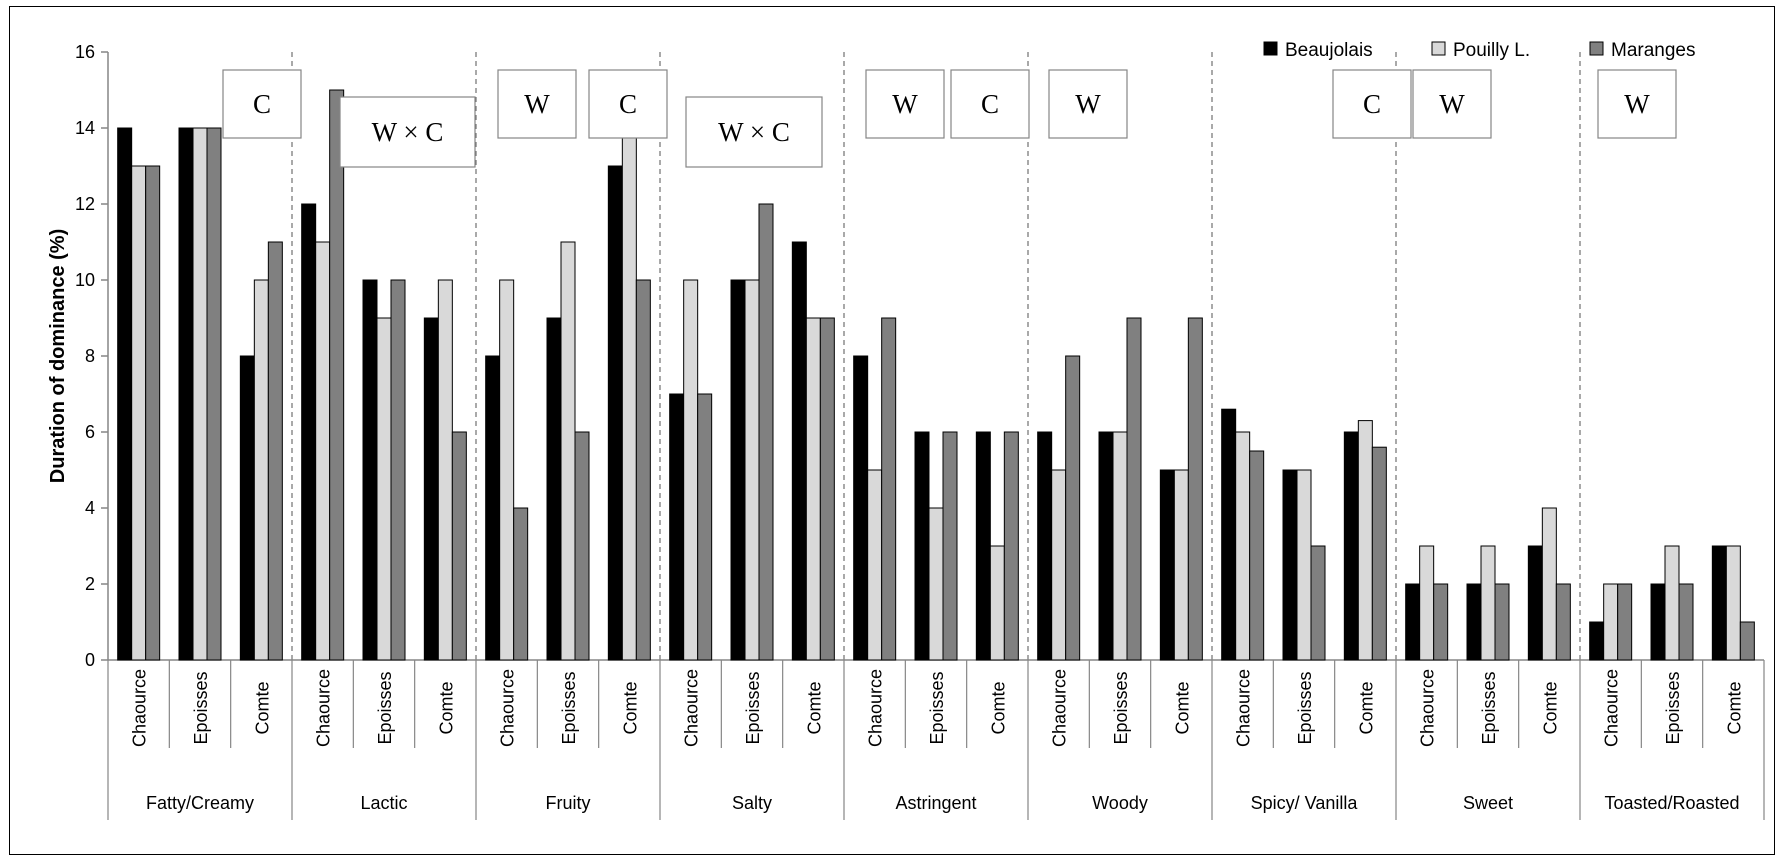 This screenshot has width=1784, height=861. I want to click on legend-label: Maranges, so click(1653, 50).